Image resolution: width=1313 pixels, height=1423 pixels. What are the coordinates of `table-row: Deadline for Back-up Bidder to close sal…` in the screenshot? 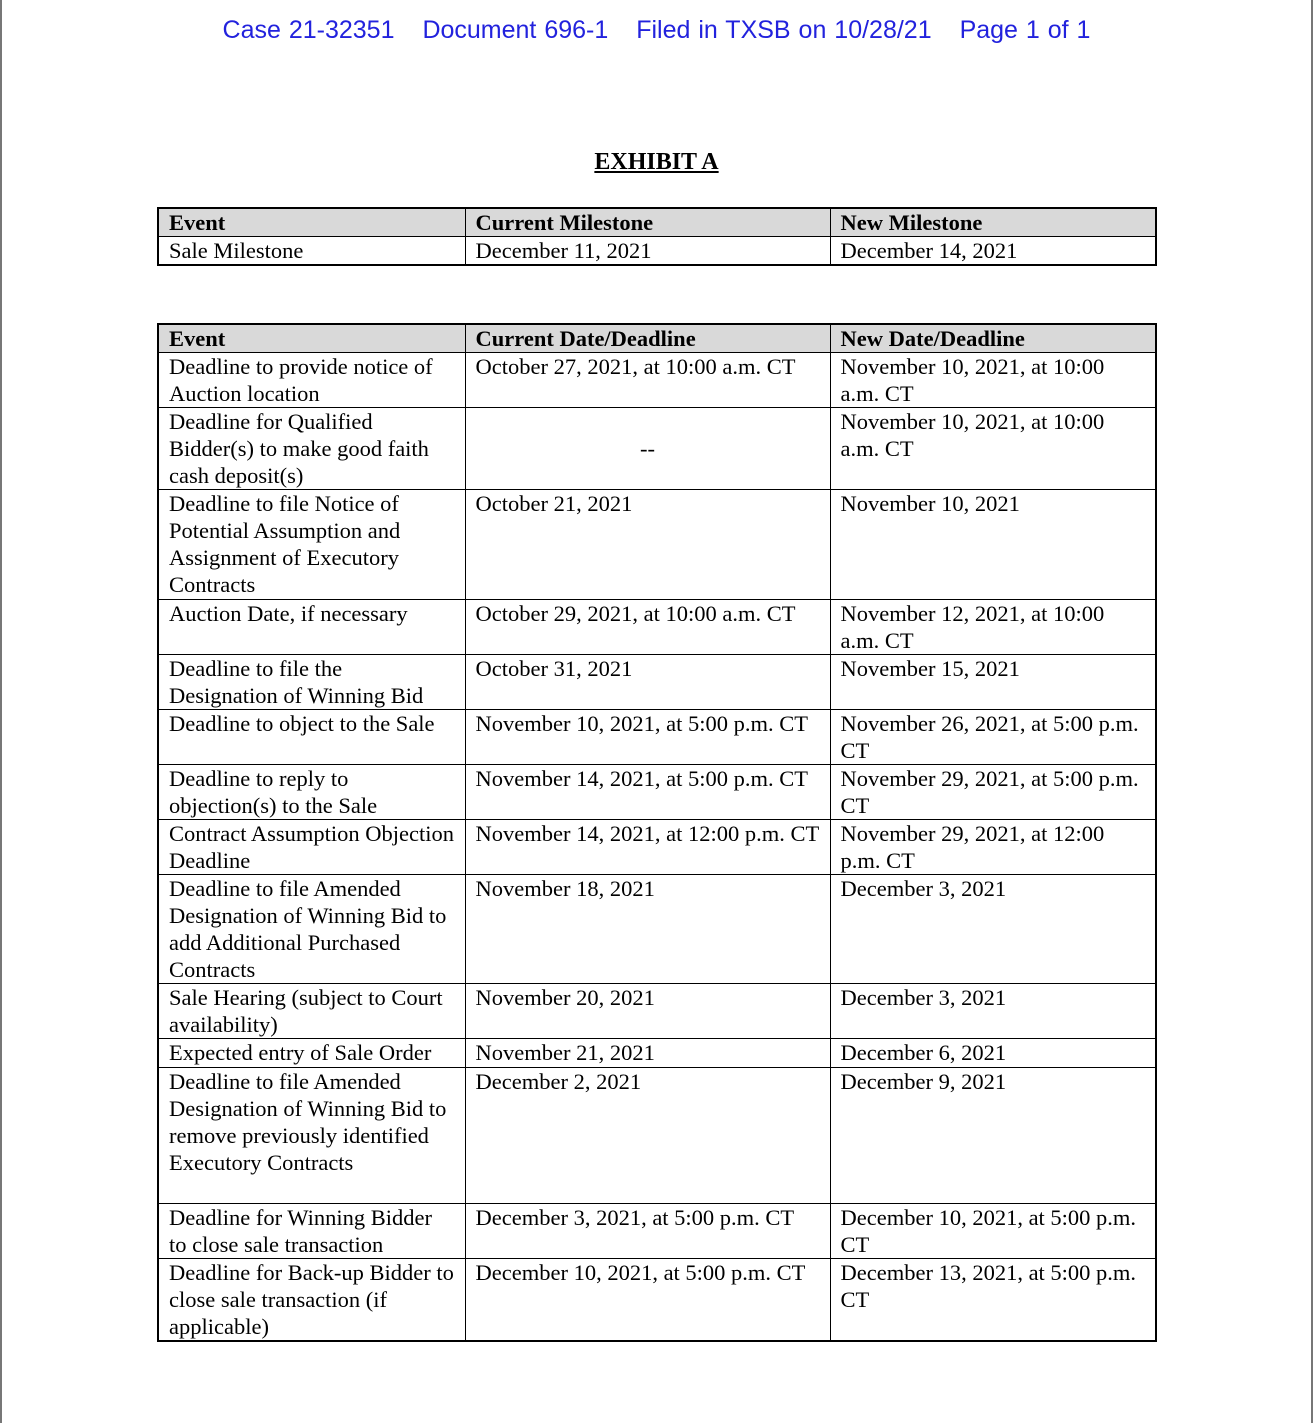 It's located at (657, 1300).